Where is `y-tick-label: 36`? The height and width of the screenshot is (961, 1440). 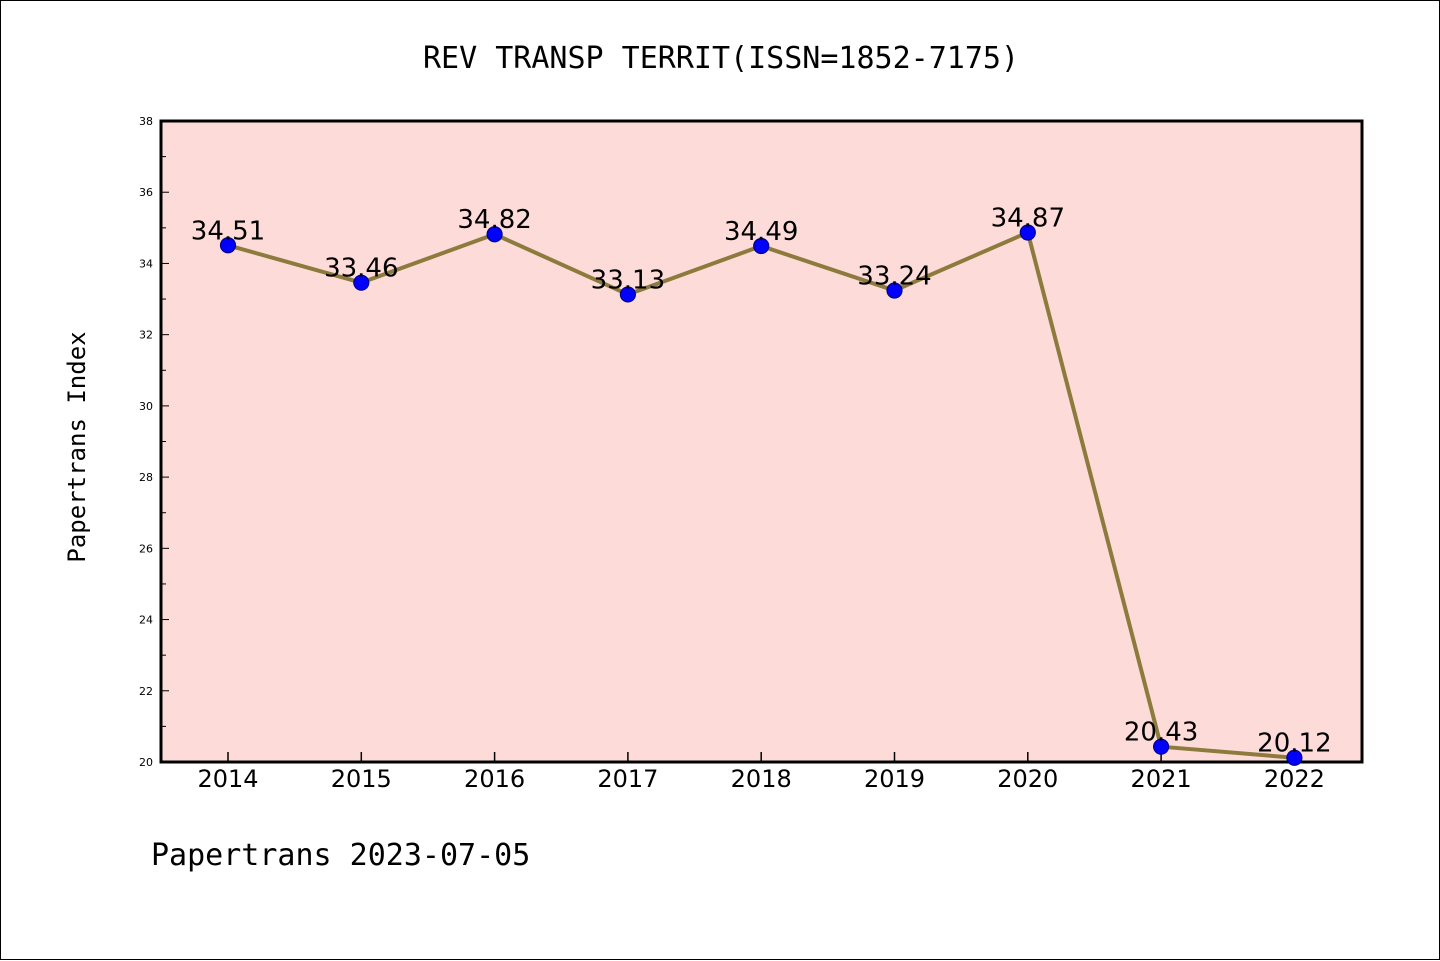
y-tick-label: 36 is located at coordinates (146, 192).